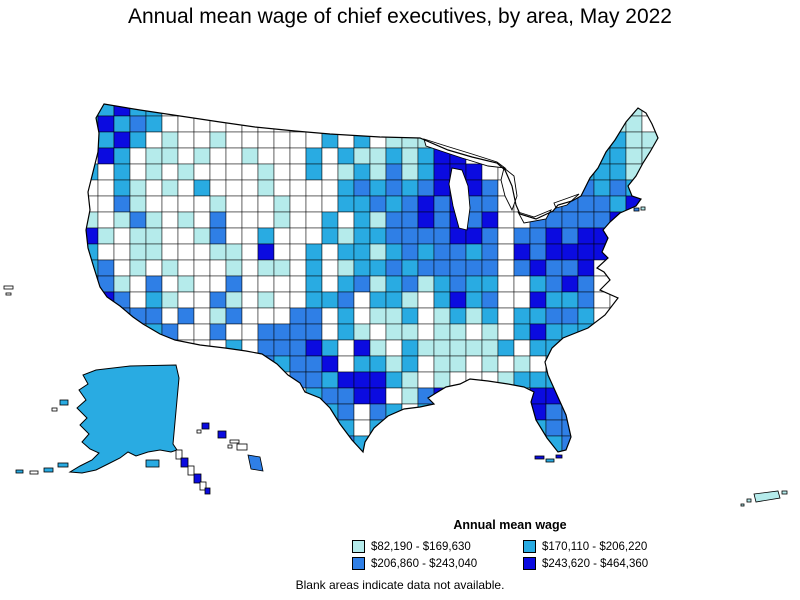 Image resolution: width=800 pixels, height=600 pixels. What do you see at coordinates (124, 419) in the screenshot?
I see `alaska` at bounding box center [124, 419].